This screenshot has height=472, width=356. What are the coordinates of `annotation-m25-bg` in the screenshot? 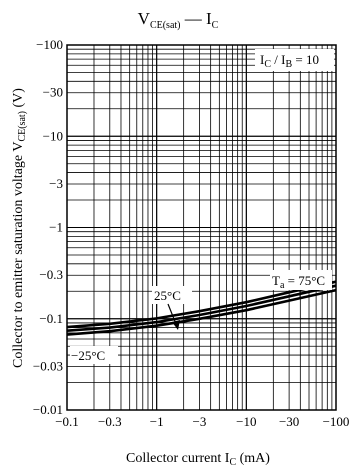 It's located at (94, 355).